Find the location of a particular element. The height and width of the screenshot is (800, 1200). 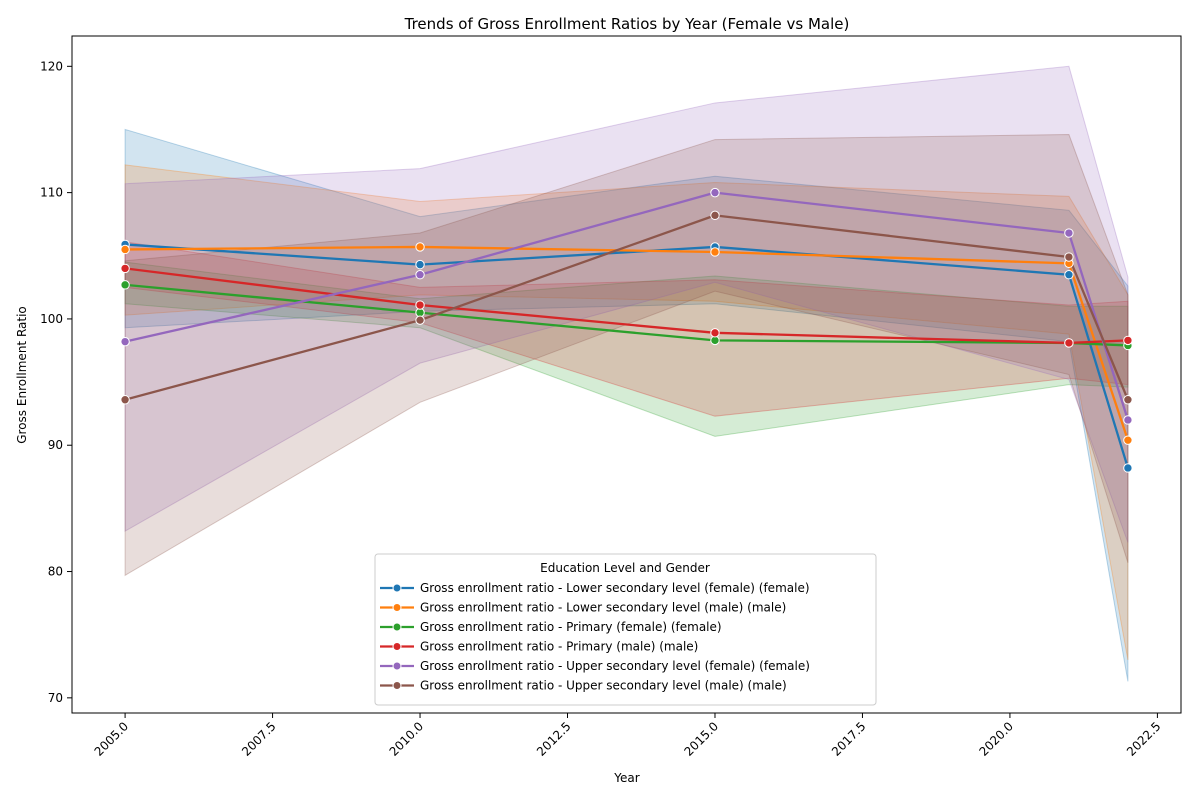

y-axis-ticks: 70 80 90 100 110 120 is located at coordinates (56, 382).